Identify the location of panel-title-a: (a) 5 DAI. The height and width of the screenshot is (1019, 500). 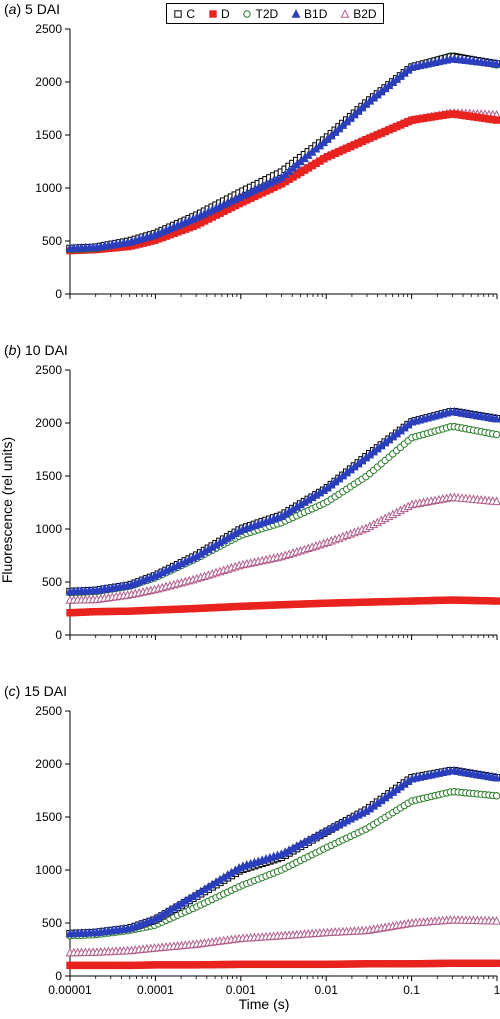
(32, 9).